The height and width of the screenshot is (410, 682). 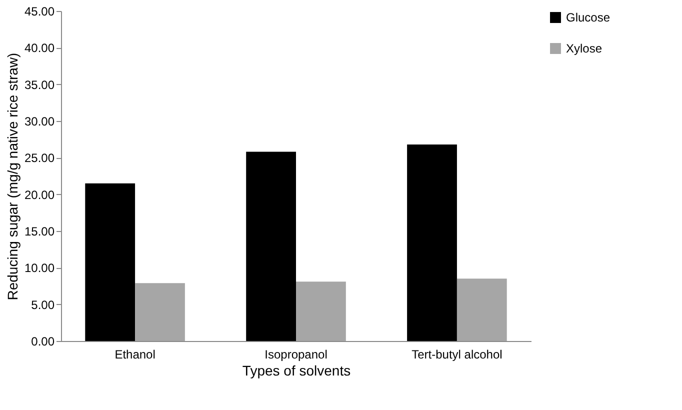 I want to click on x-axis-title: Types of solvents, so click(x=296, y=370).